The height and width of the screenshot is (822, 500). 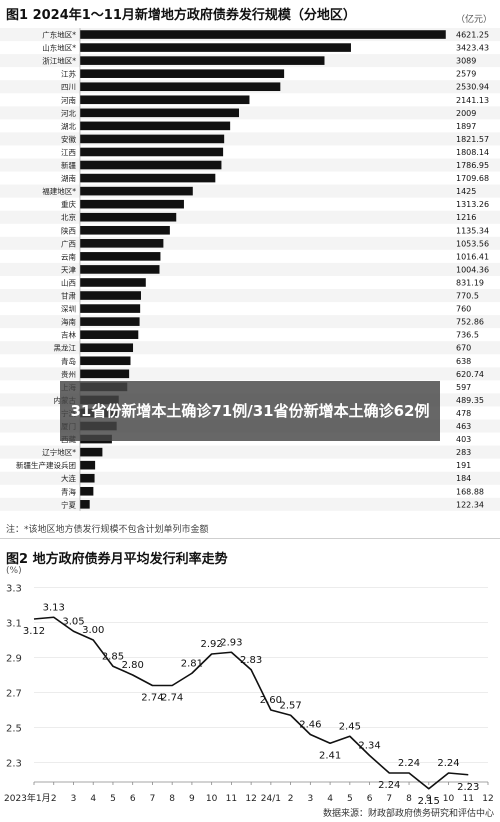 What do you see at coordinates (330, 755) in the screenshot?
I see `point-label: 2.41` at bounding box center [330, 755].